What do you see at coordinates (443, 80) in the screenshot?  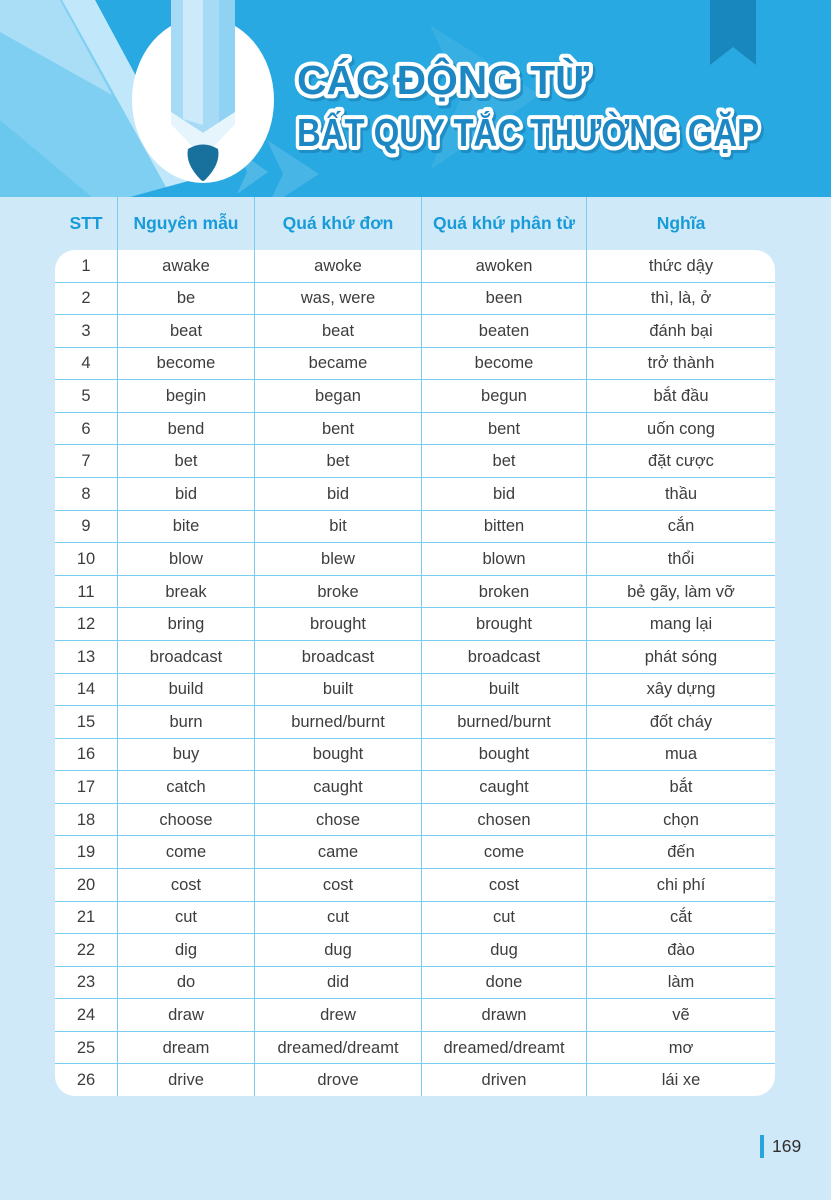 I see `title-line-1: CÁC ĐỘNG TỪ` at bounding box center [443, 80].